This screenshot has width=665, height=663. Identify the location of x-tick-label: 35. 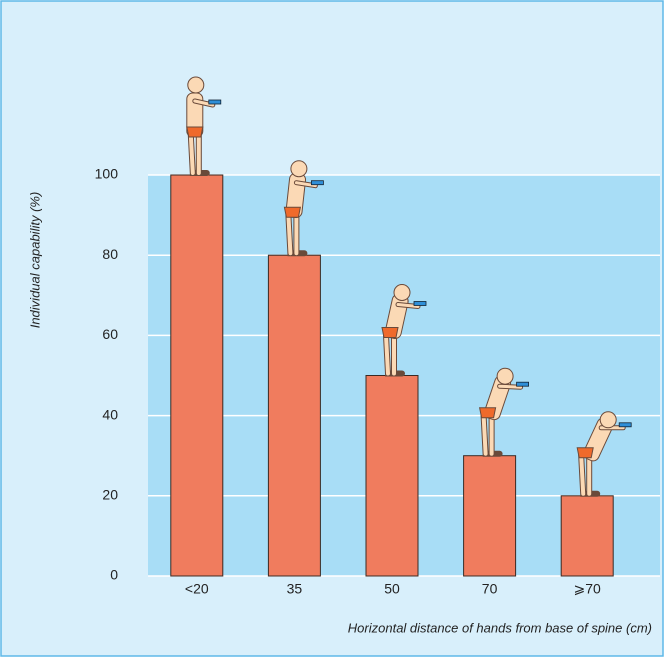
(295, 589).